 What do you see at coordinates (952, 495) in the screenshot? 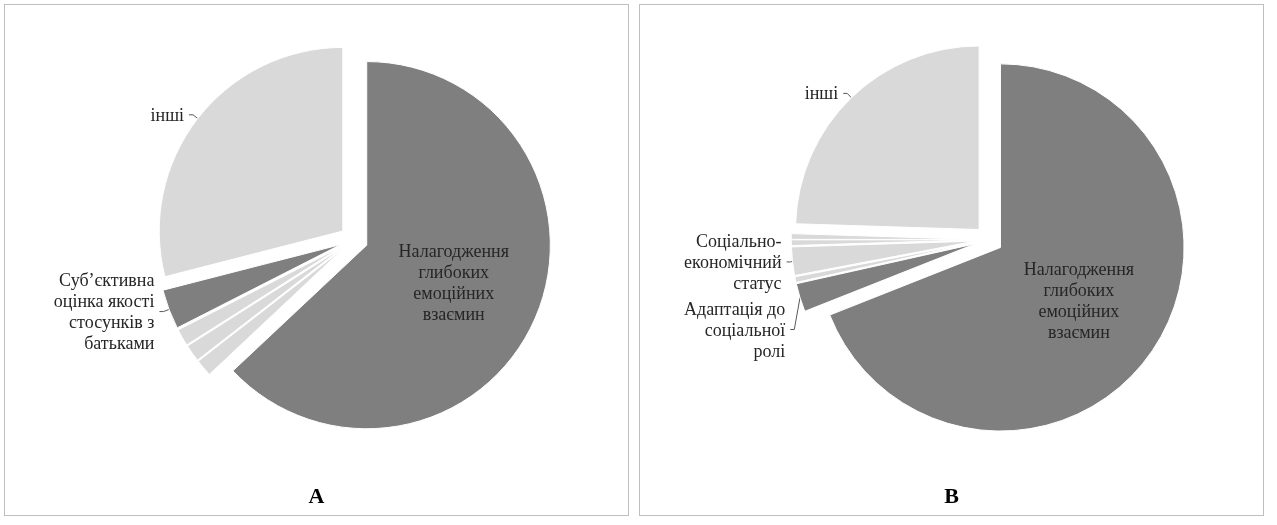
I see `text: B` at bounding box center [952, 495].